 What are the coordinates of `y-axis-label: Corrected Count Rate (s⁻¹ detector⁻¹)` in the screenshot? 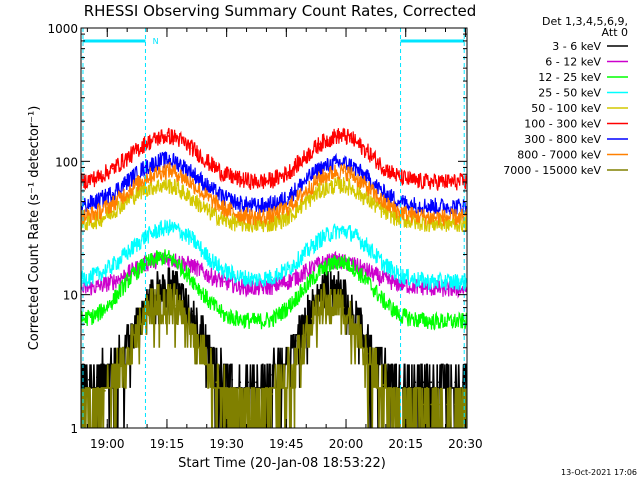 It's located at (34, 228).